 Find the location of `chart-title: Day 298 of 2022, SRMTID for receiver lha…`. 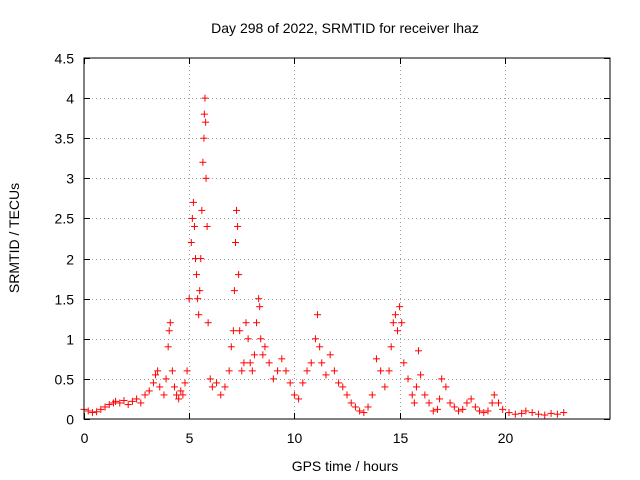

chart-title: Day 298 of 2022, SRMTID for receiver lha… is located at coordinates (345, 28).